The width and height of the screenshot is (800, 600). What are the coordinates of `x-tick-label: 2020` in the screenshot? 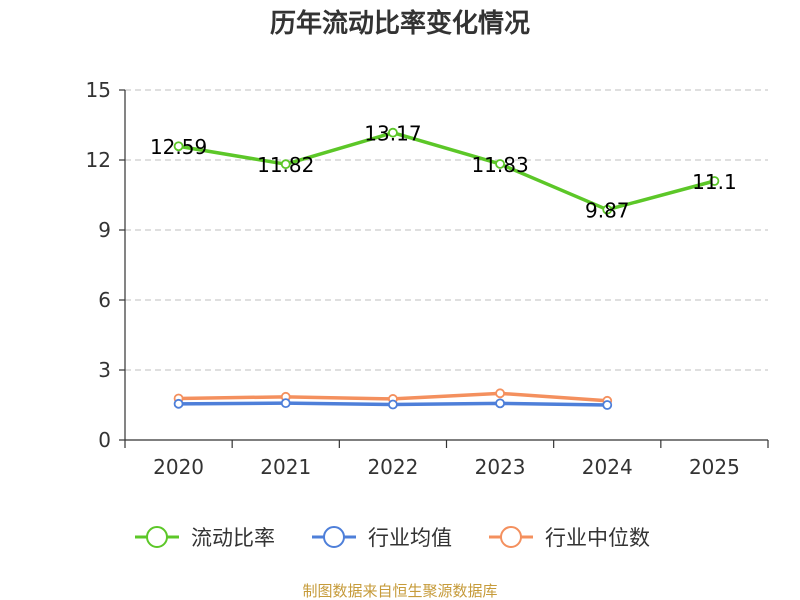 It's located at (178, 467).